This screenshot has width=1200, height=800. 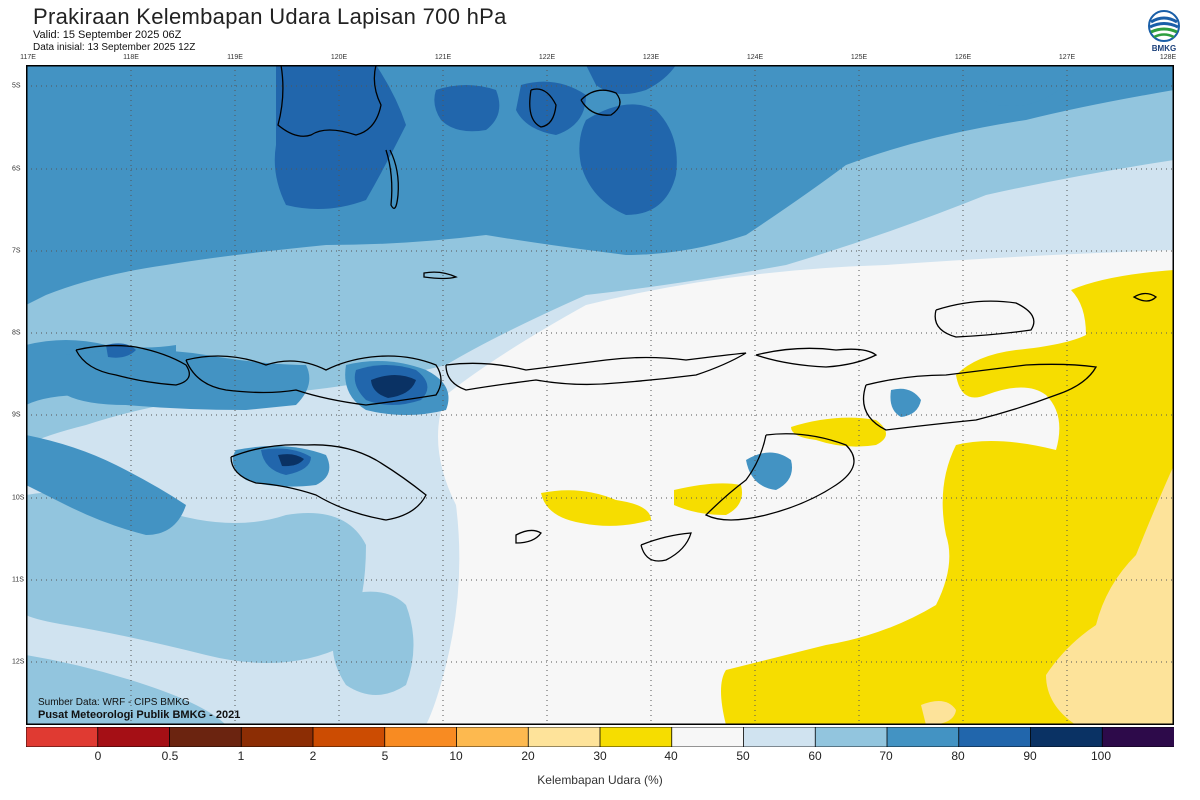 I want to click on coast-alor, so click(x=816, y=357).